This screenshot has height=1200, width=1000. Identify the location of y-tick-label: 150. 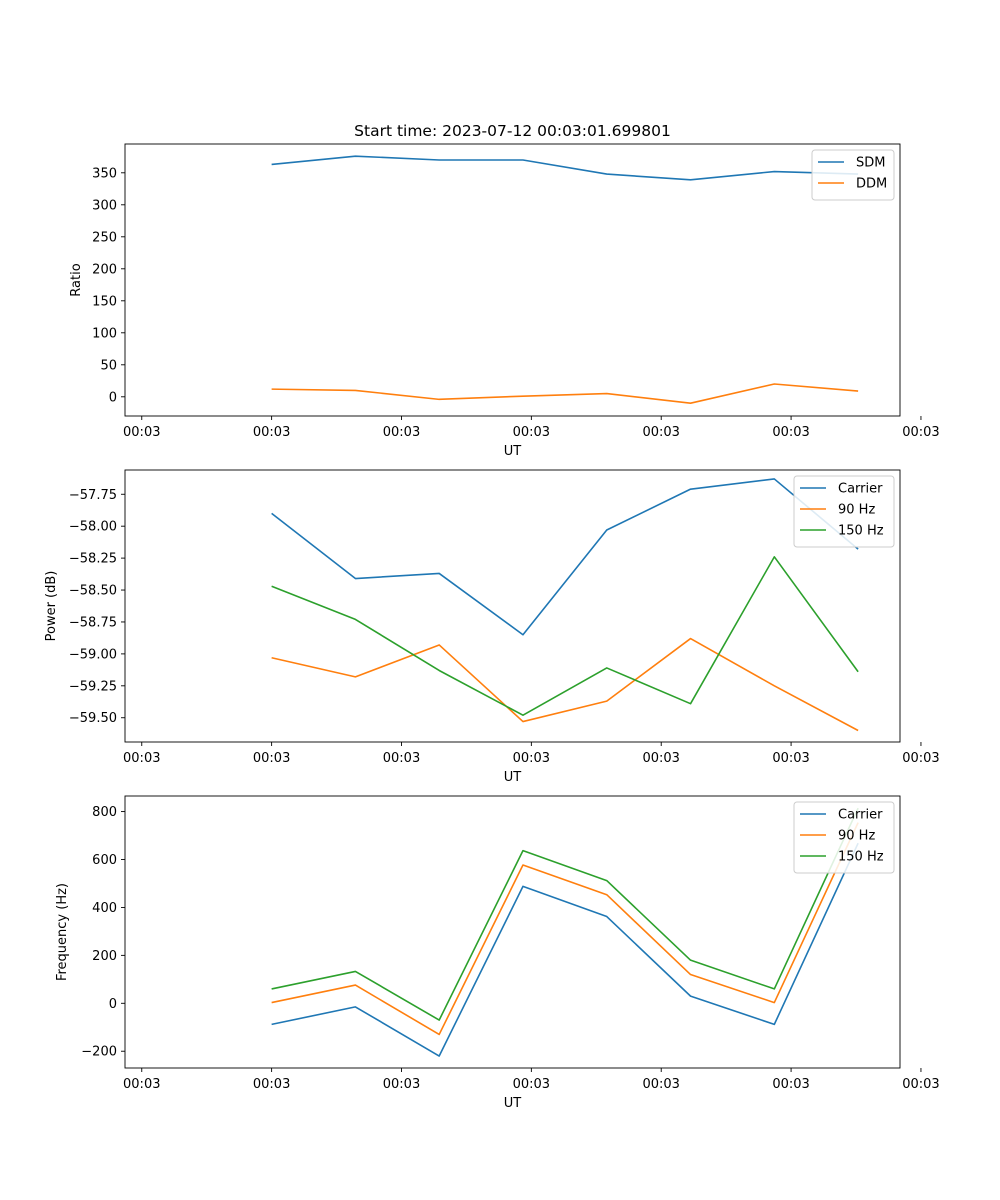
(104, 301).